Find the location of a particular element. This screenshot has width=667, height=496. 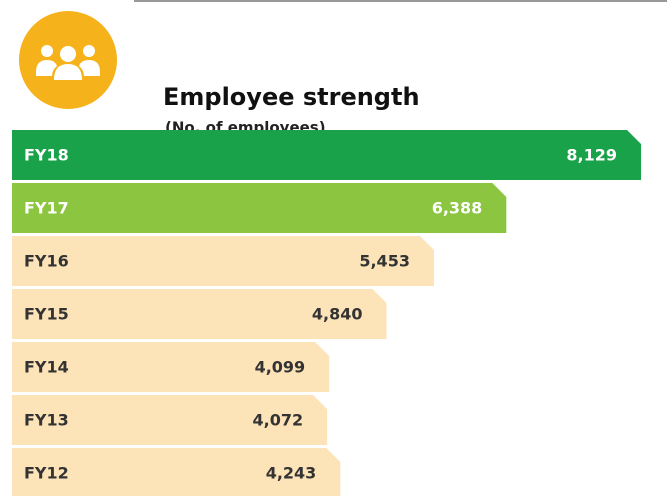

category-label: FY16 is located at coordinates (46, 261).